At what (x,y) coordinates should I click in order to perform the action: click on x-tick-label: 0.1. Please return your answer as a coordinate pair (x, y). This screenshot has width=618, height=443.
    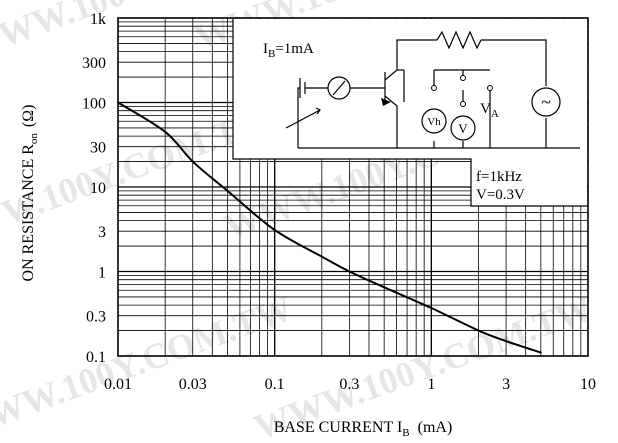
    Looking at the image, I should click on (275, 384).